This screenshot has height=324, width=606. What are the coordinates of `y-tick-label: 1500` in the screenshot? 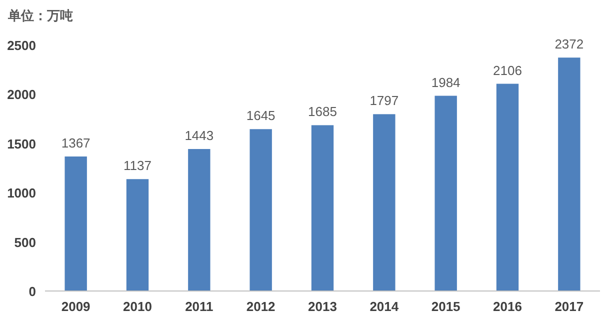 It's located at (21, 144).